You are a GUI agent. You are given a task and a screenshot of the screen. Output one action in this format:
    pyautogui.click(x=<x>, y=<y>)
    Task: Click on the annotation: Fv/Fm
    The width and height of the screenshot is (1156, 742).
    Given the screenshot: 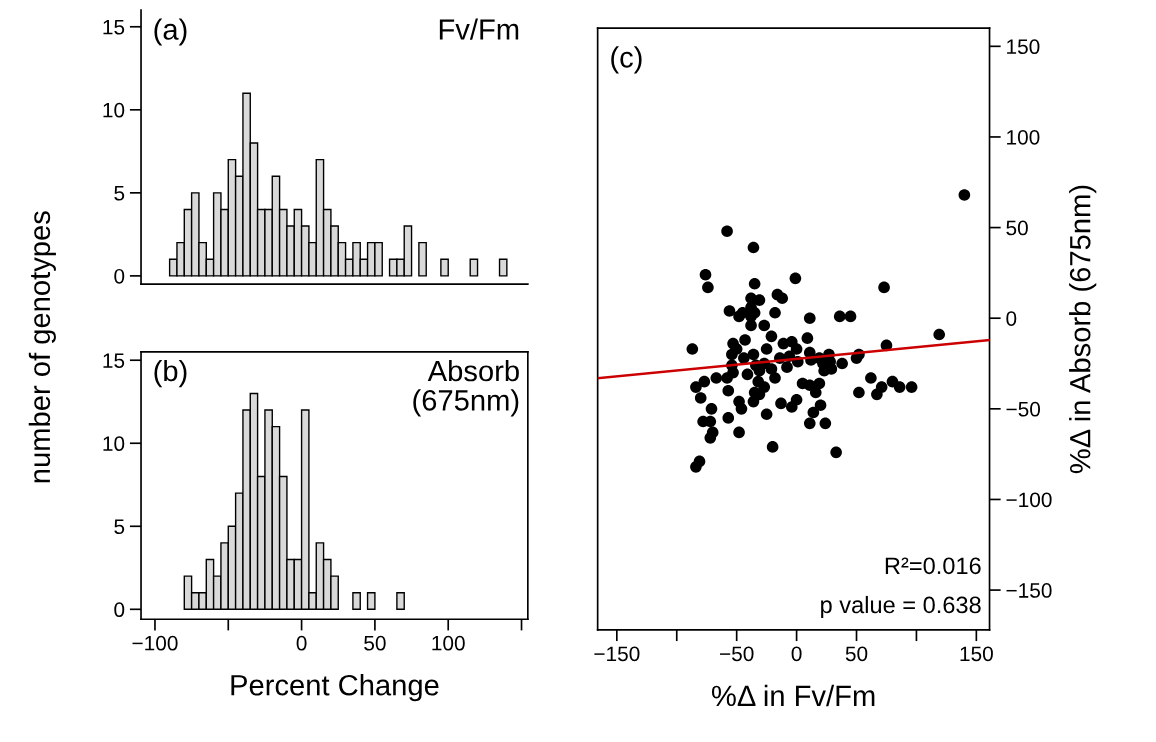 What is the action you would take?
    pyautogui.click(x=479, y=29)
    